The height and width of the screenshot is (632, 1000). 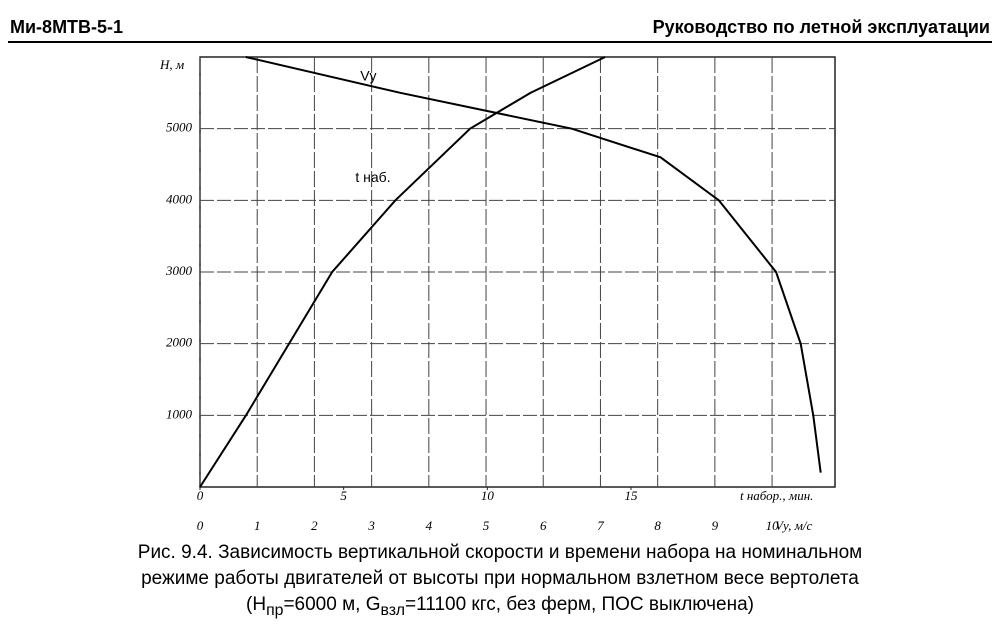 I want to click on x2-tick-label: 4, so click(x=429, y=525).